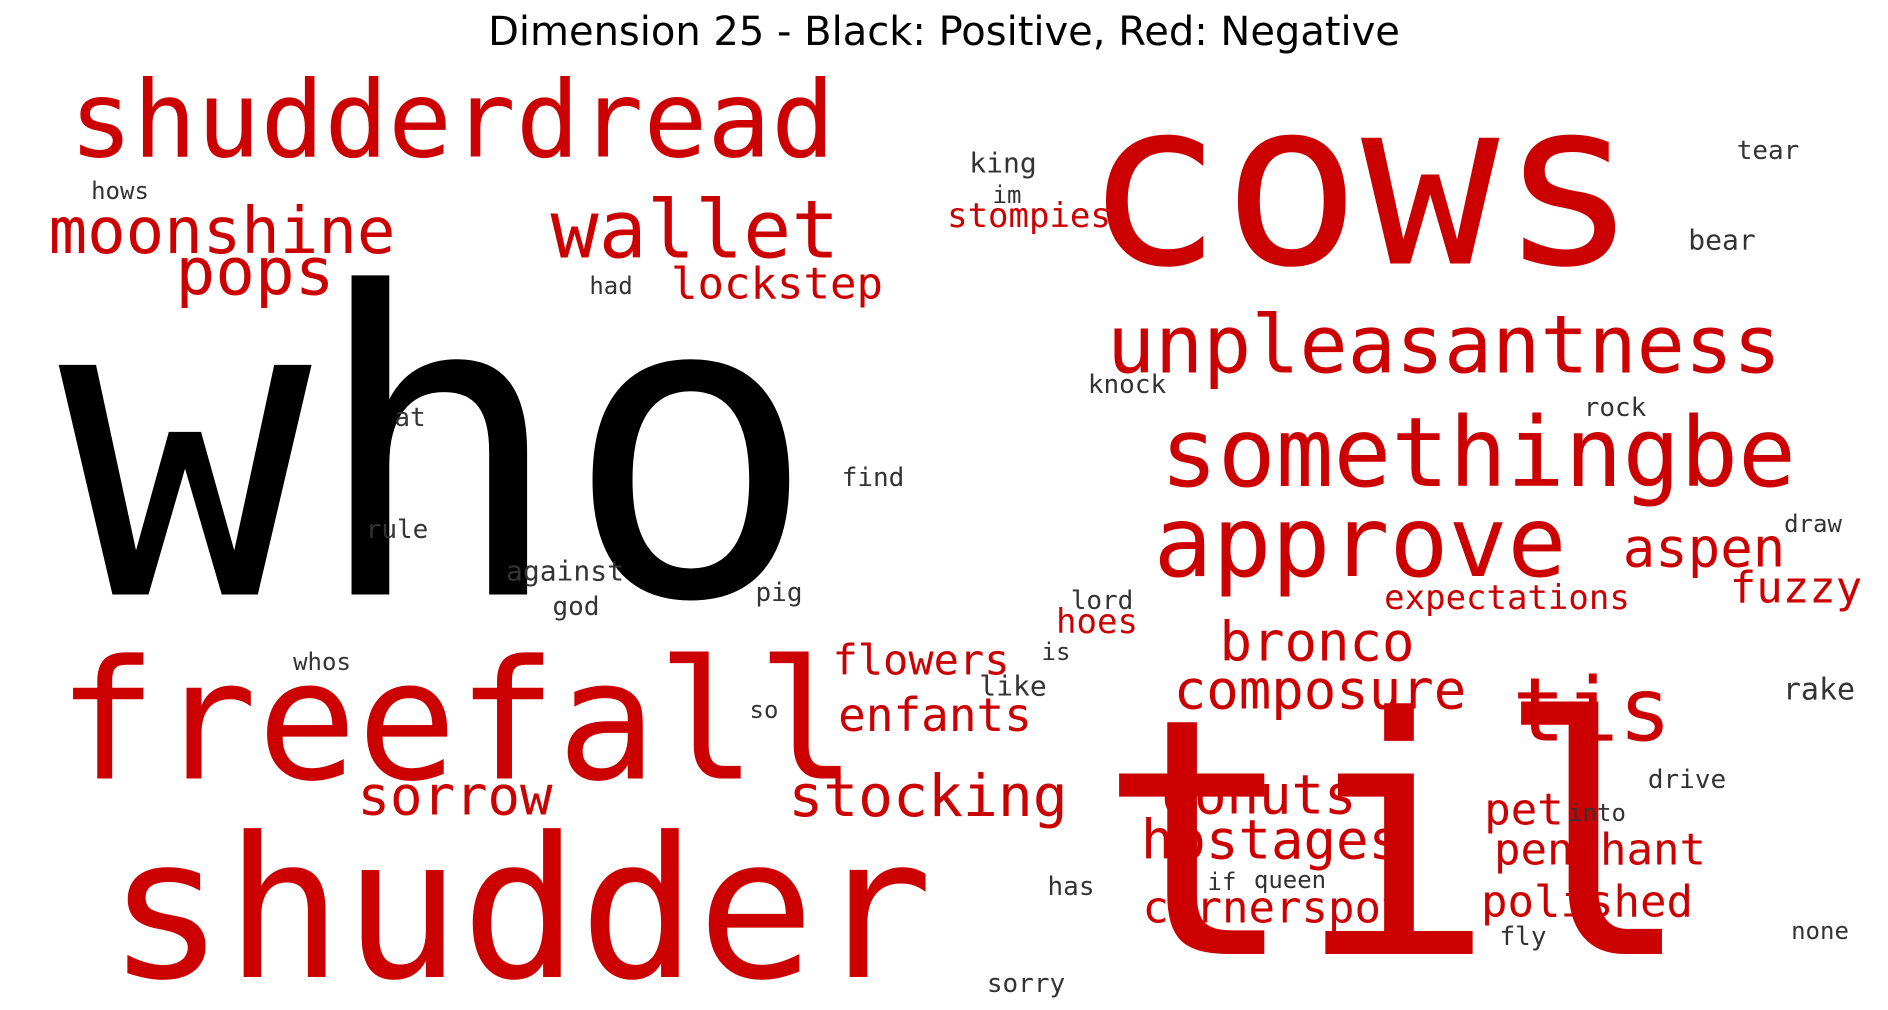 The image size is (1888, 1010). I want to click on word-hoes: hoes, so click(1097, 622).